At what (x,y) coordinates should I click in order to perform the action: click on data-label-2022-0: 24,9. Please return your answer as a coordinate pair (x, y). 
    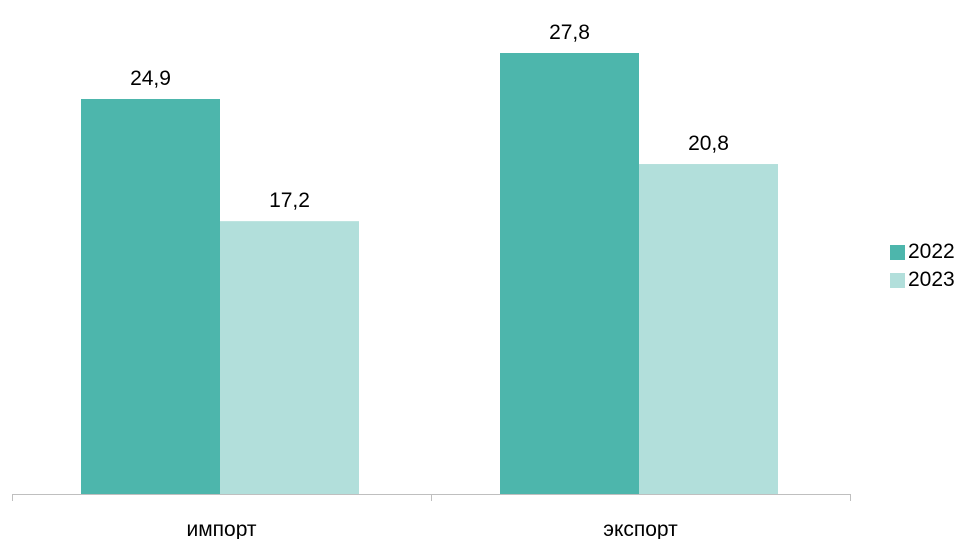
    Looking at the image, I should click on (150, 78).